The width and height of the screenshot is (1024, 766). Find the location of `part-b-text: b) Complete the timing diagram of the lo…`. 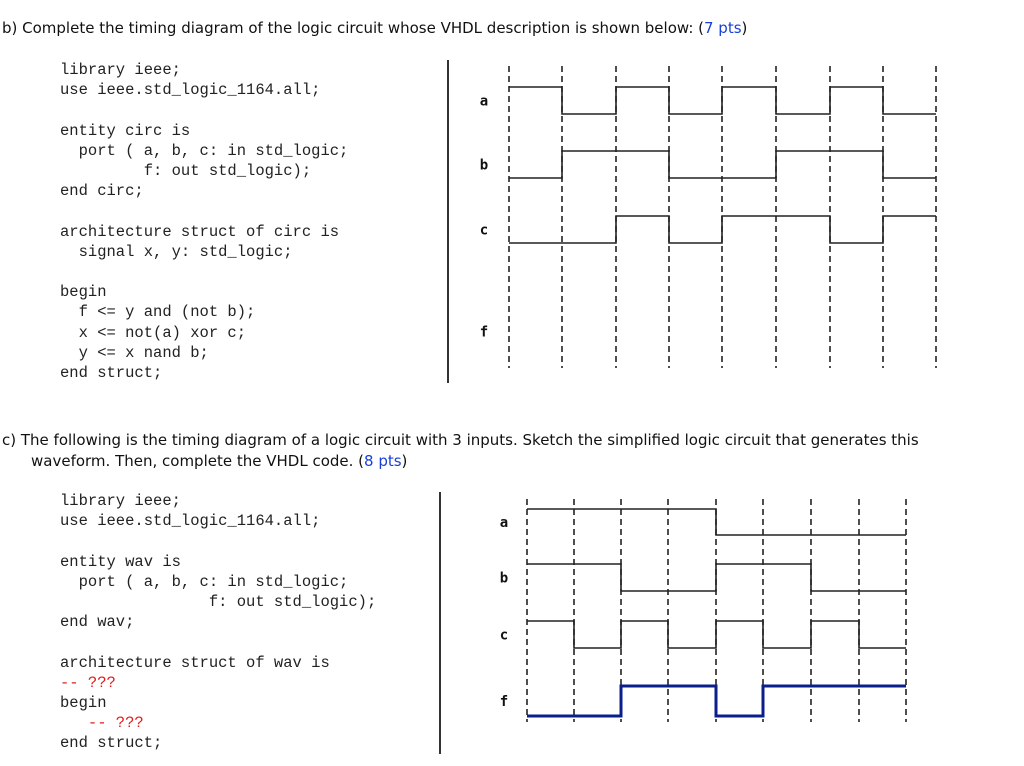

part-b-text: b) Complete the timing diagram of the lo… is located at coordinates (353, 28).